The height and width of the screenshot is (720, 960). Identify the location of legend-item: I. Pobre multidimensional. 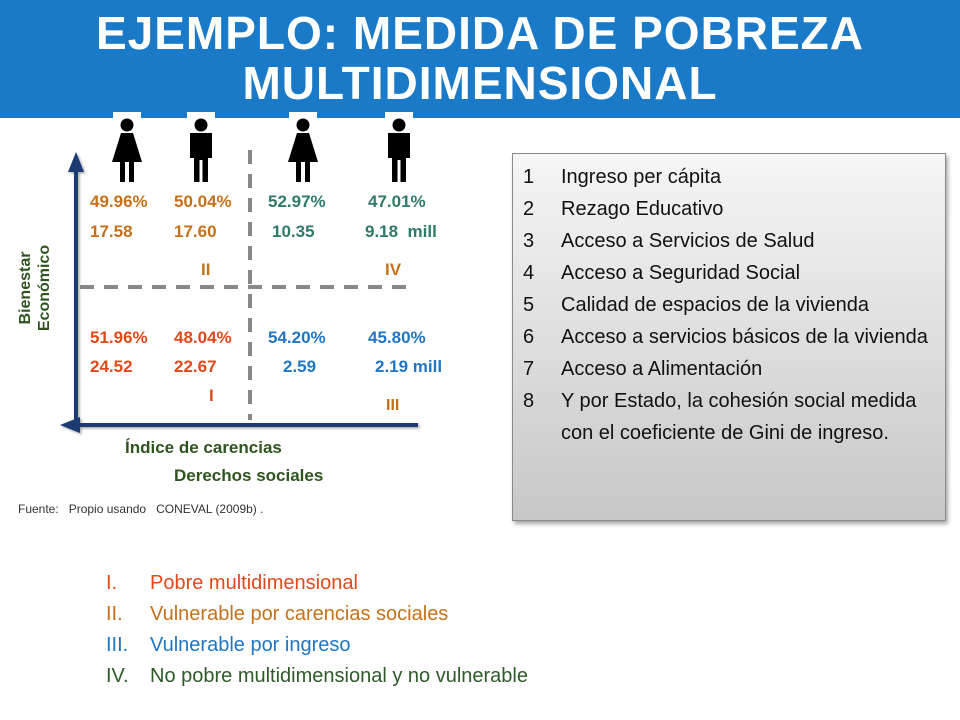
(317, 583).